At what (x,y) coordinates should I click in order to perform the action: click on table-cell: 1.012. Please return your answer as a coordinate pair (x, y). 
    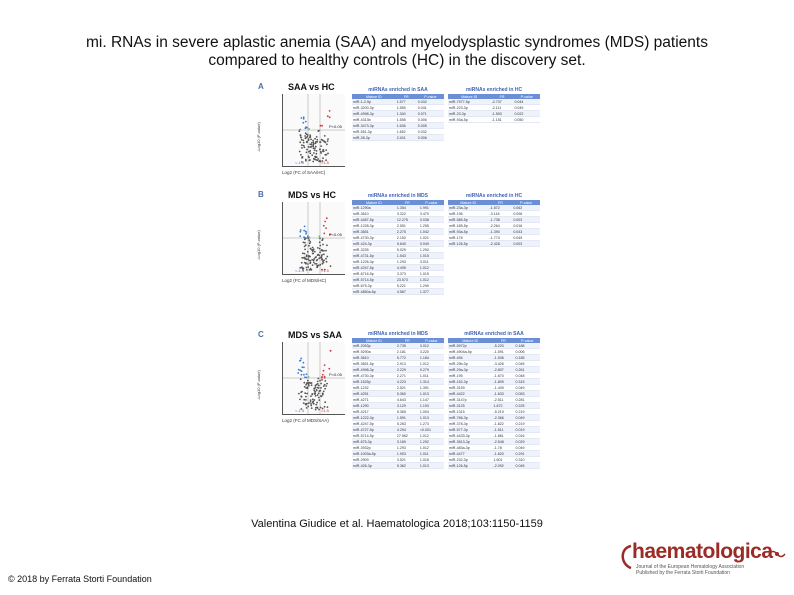
    Looking at the image, I should click on (431, 447).